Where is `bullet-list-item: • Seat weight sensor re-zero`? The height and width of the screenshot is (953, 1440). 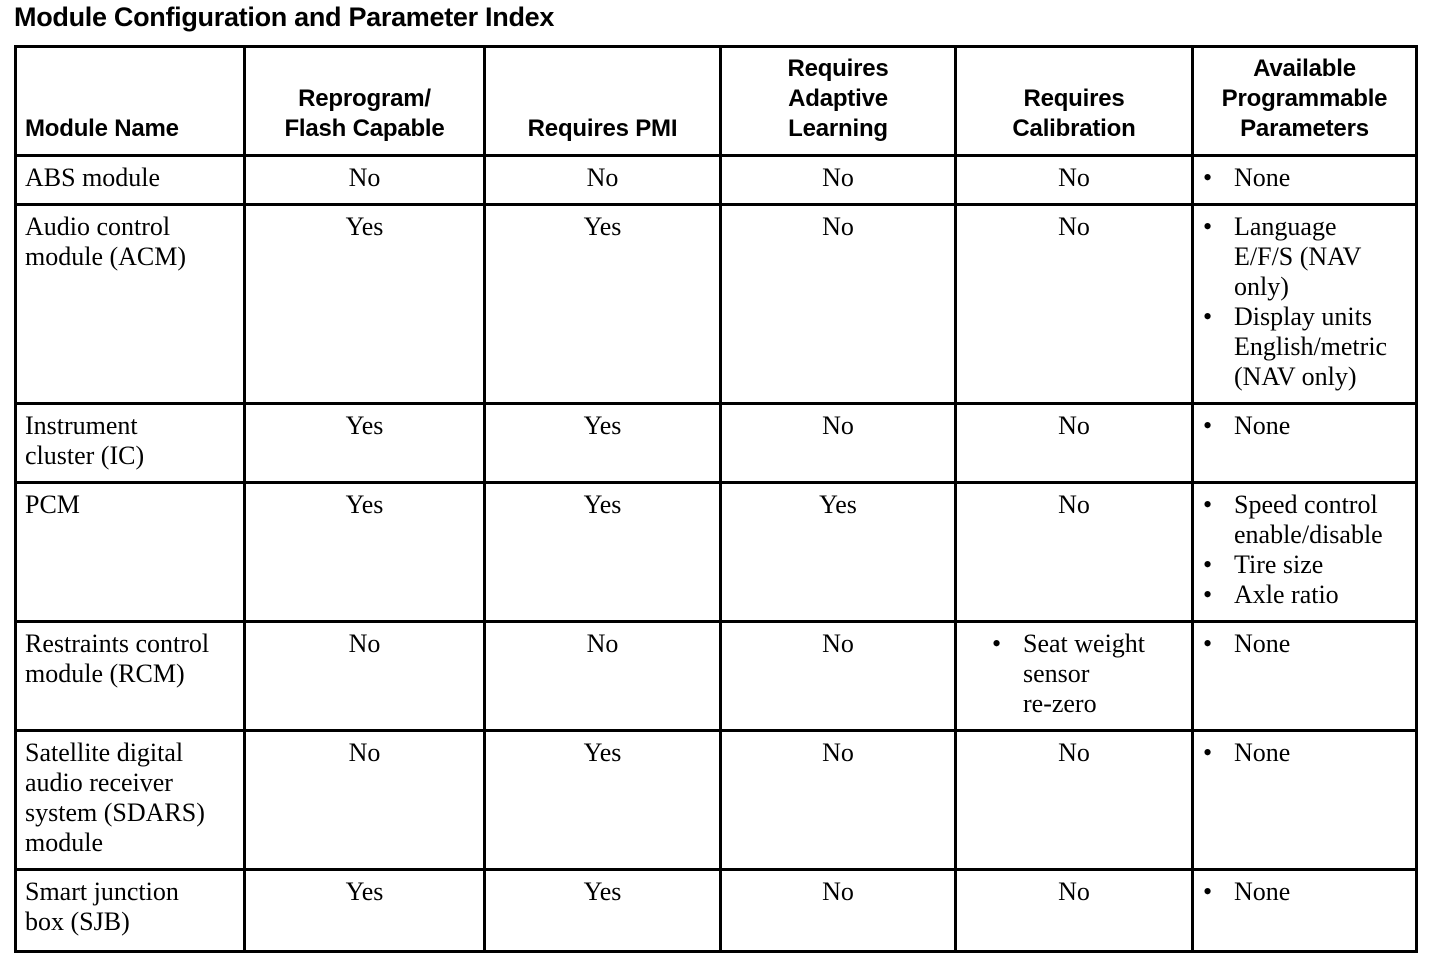 bullet-list-item: • Seat weight sensor re-zero is located at coordinates (1087, 674).